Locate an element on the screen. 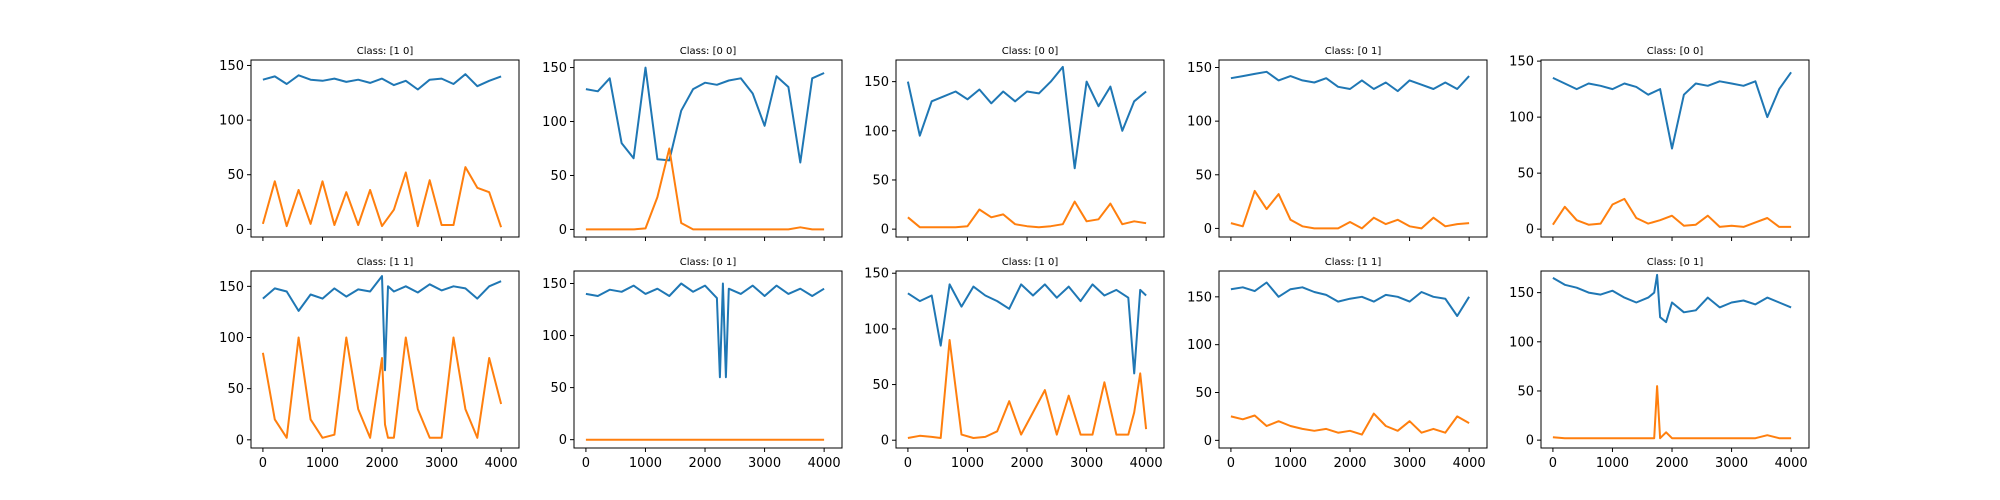 Image resolution: width=2000 pixels, height=500 pixels. subplot-9: Class: [1 1] 0 50 100 150 0 1000 2000 3000 4000 is located at coordinates (1337, 364).